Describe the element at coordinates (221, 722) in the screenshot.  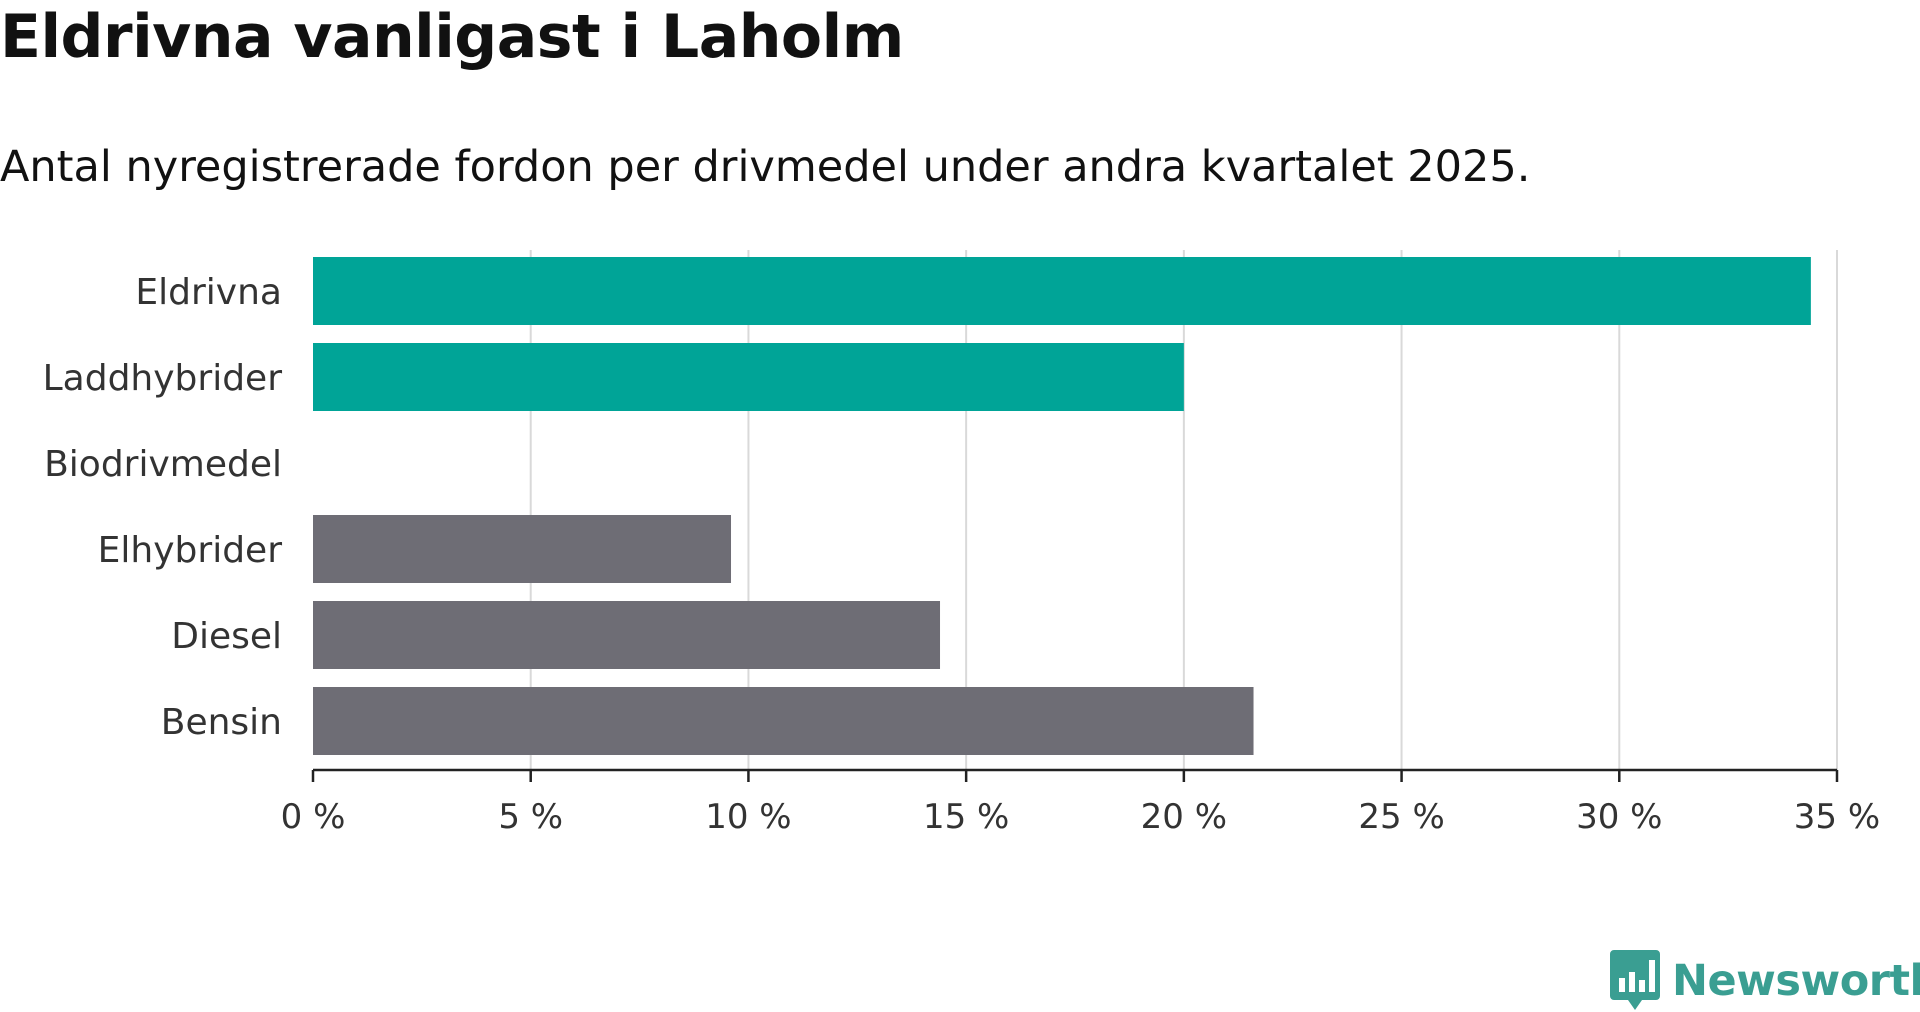
I see `category-label: Bensin` at that location.